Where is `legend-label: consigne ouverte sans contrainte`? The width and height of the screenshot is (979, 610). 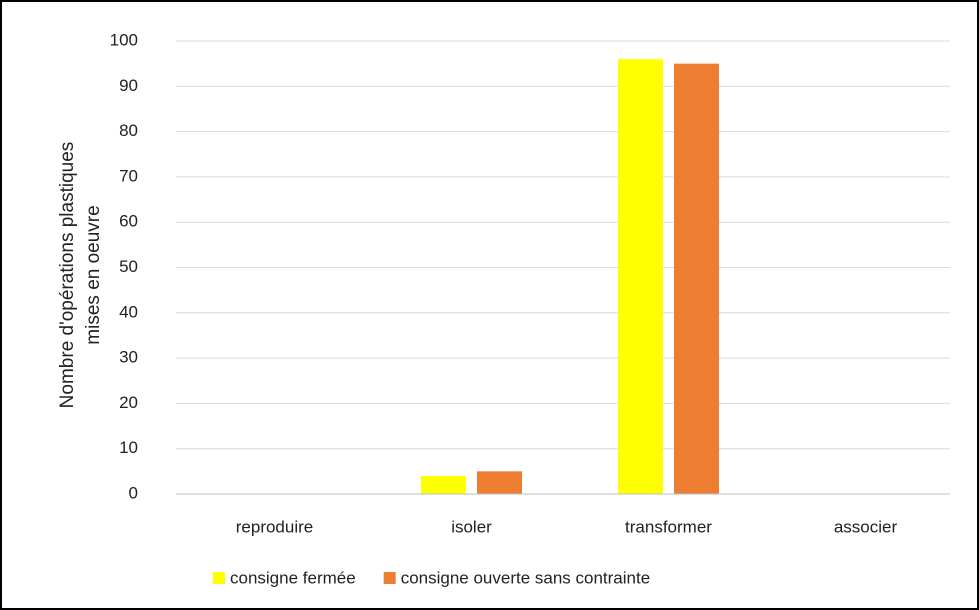
legend-label: consigne ouverte sans contrainte is located at coordinates (526, 577).